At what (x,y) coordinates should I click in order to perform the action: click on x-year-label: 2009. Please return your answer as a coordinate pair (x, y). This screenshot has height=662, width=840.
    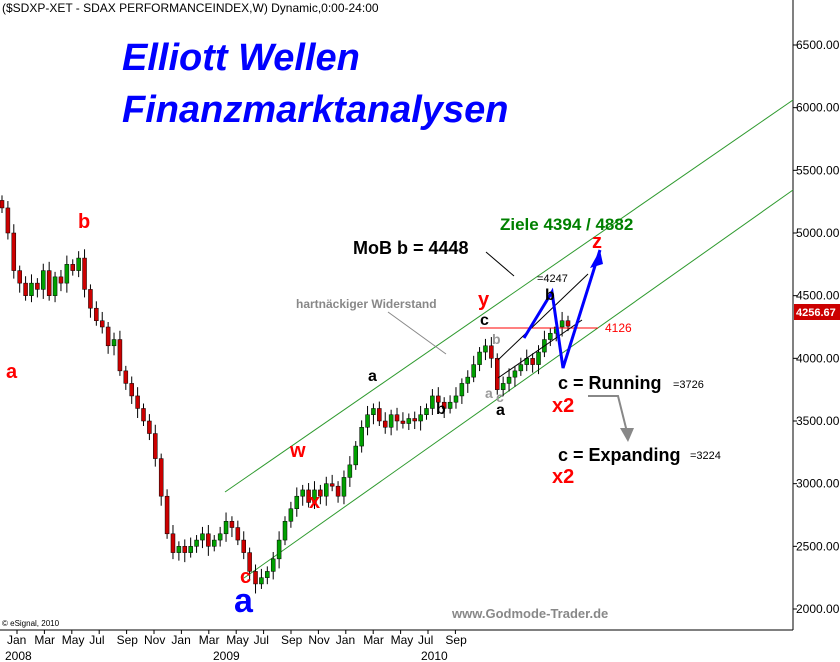
    Looking at the image, I should click on (226, 655).